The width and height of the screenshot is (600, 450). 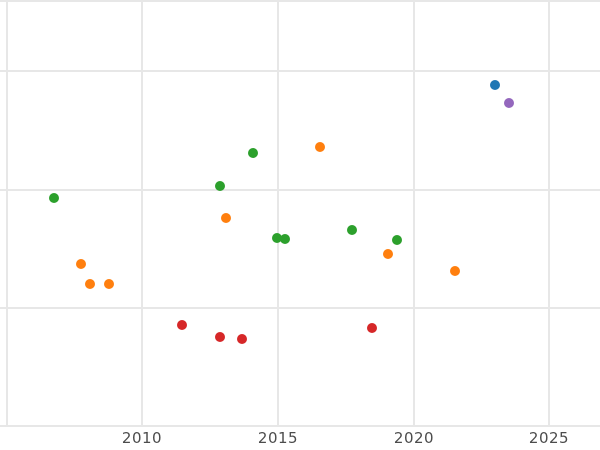 What do you see at coordinates (278, 438) in the screenshot?
I see `x-tick-label: 2015` at bounding box center [278, 438].